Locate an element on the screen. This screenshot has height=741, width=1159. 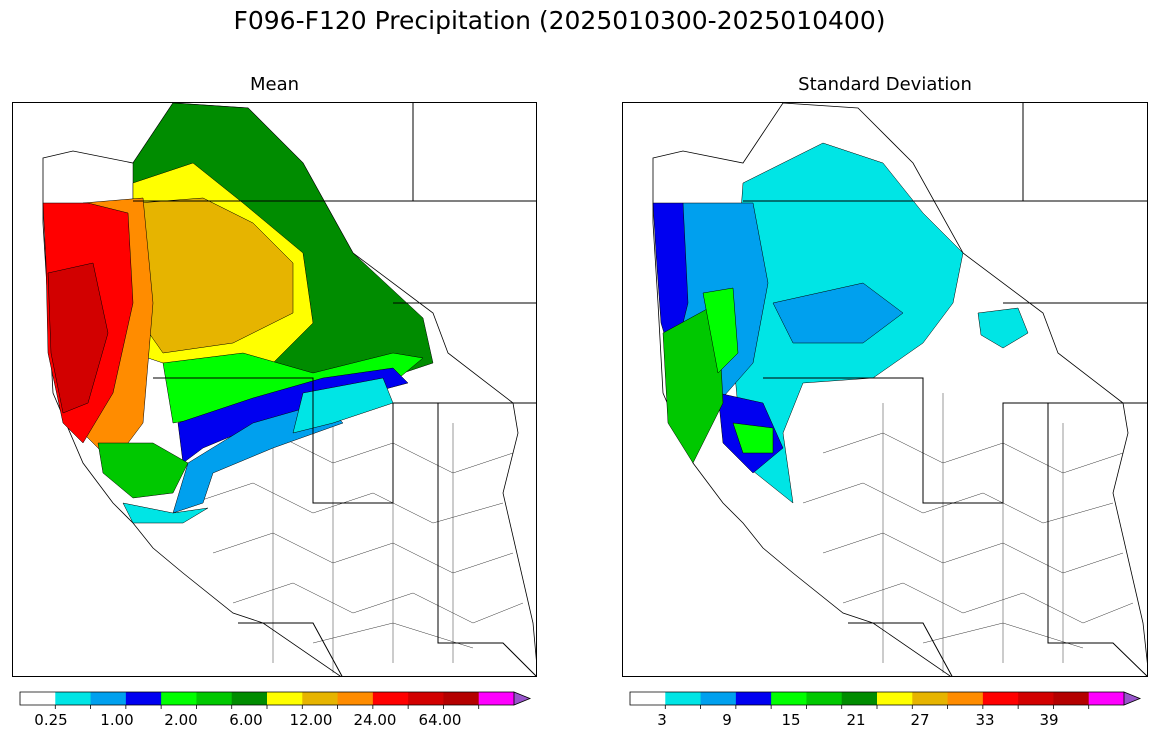
precip-cyan-south is located at coordinates (165, 513).